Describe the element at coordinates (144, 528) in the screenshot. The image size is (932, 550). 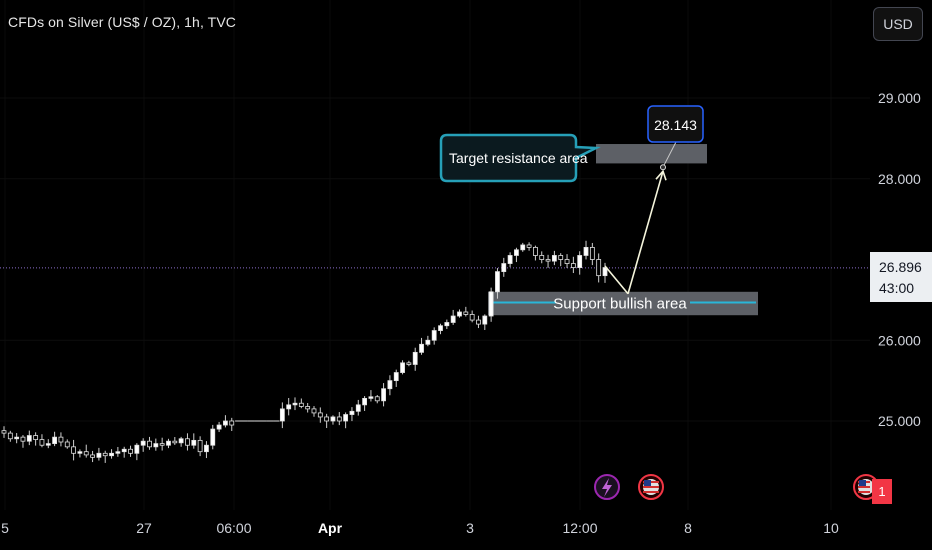
I see `x-tick-label: 27` at that location.